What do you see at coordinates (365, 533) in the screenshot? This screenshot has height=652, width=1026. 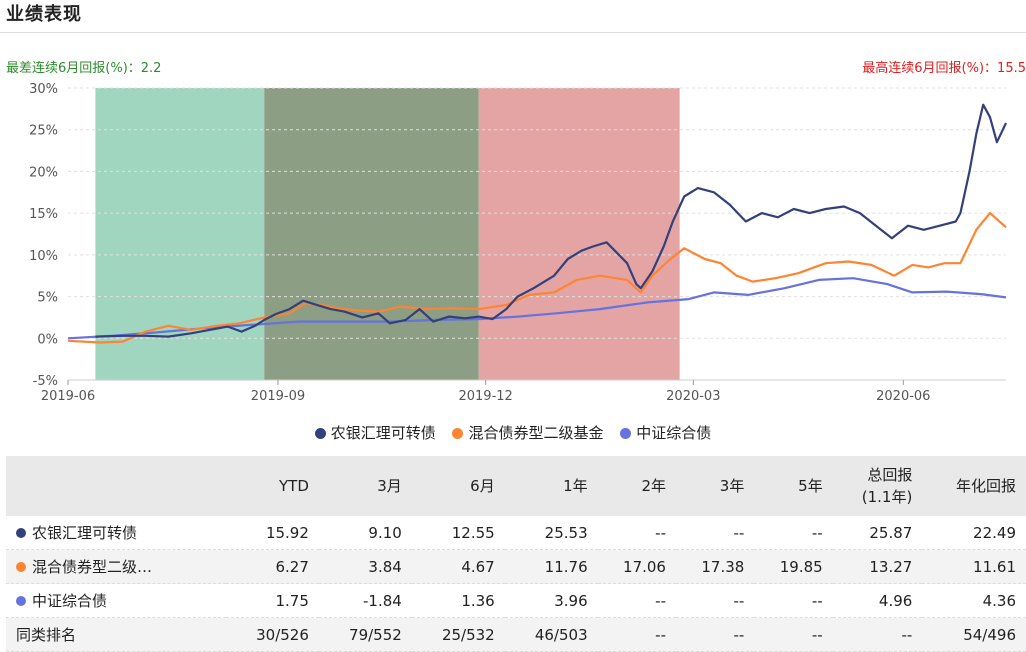 I see `table-cell: 9.10` at bounding box center [365, 533].